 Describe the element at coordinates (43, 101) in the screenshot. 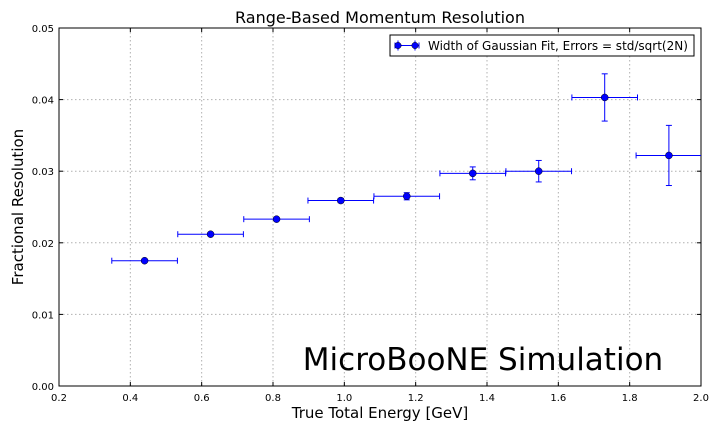

I see `y-tick-label: 0.04` at that location.